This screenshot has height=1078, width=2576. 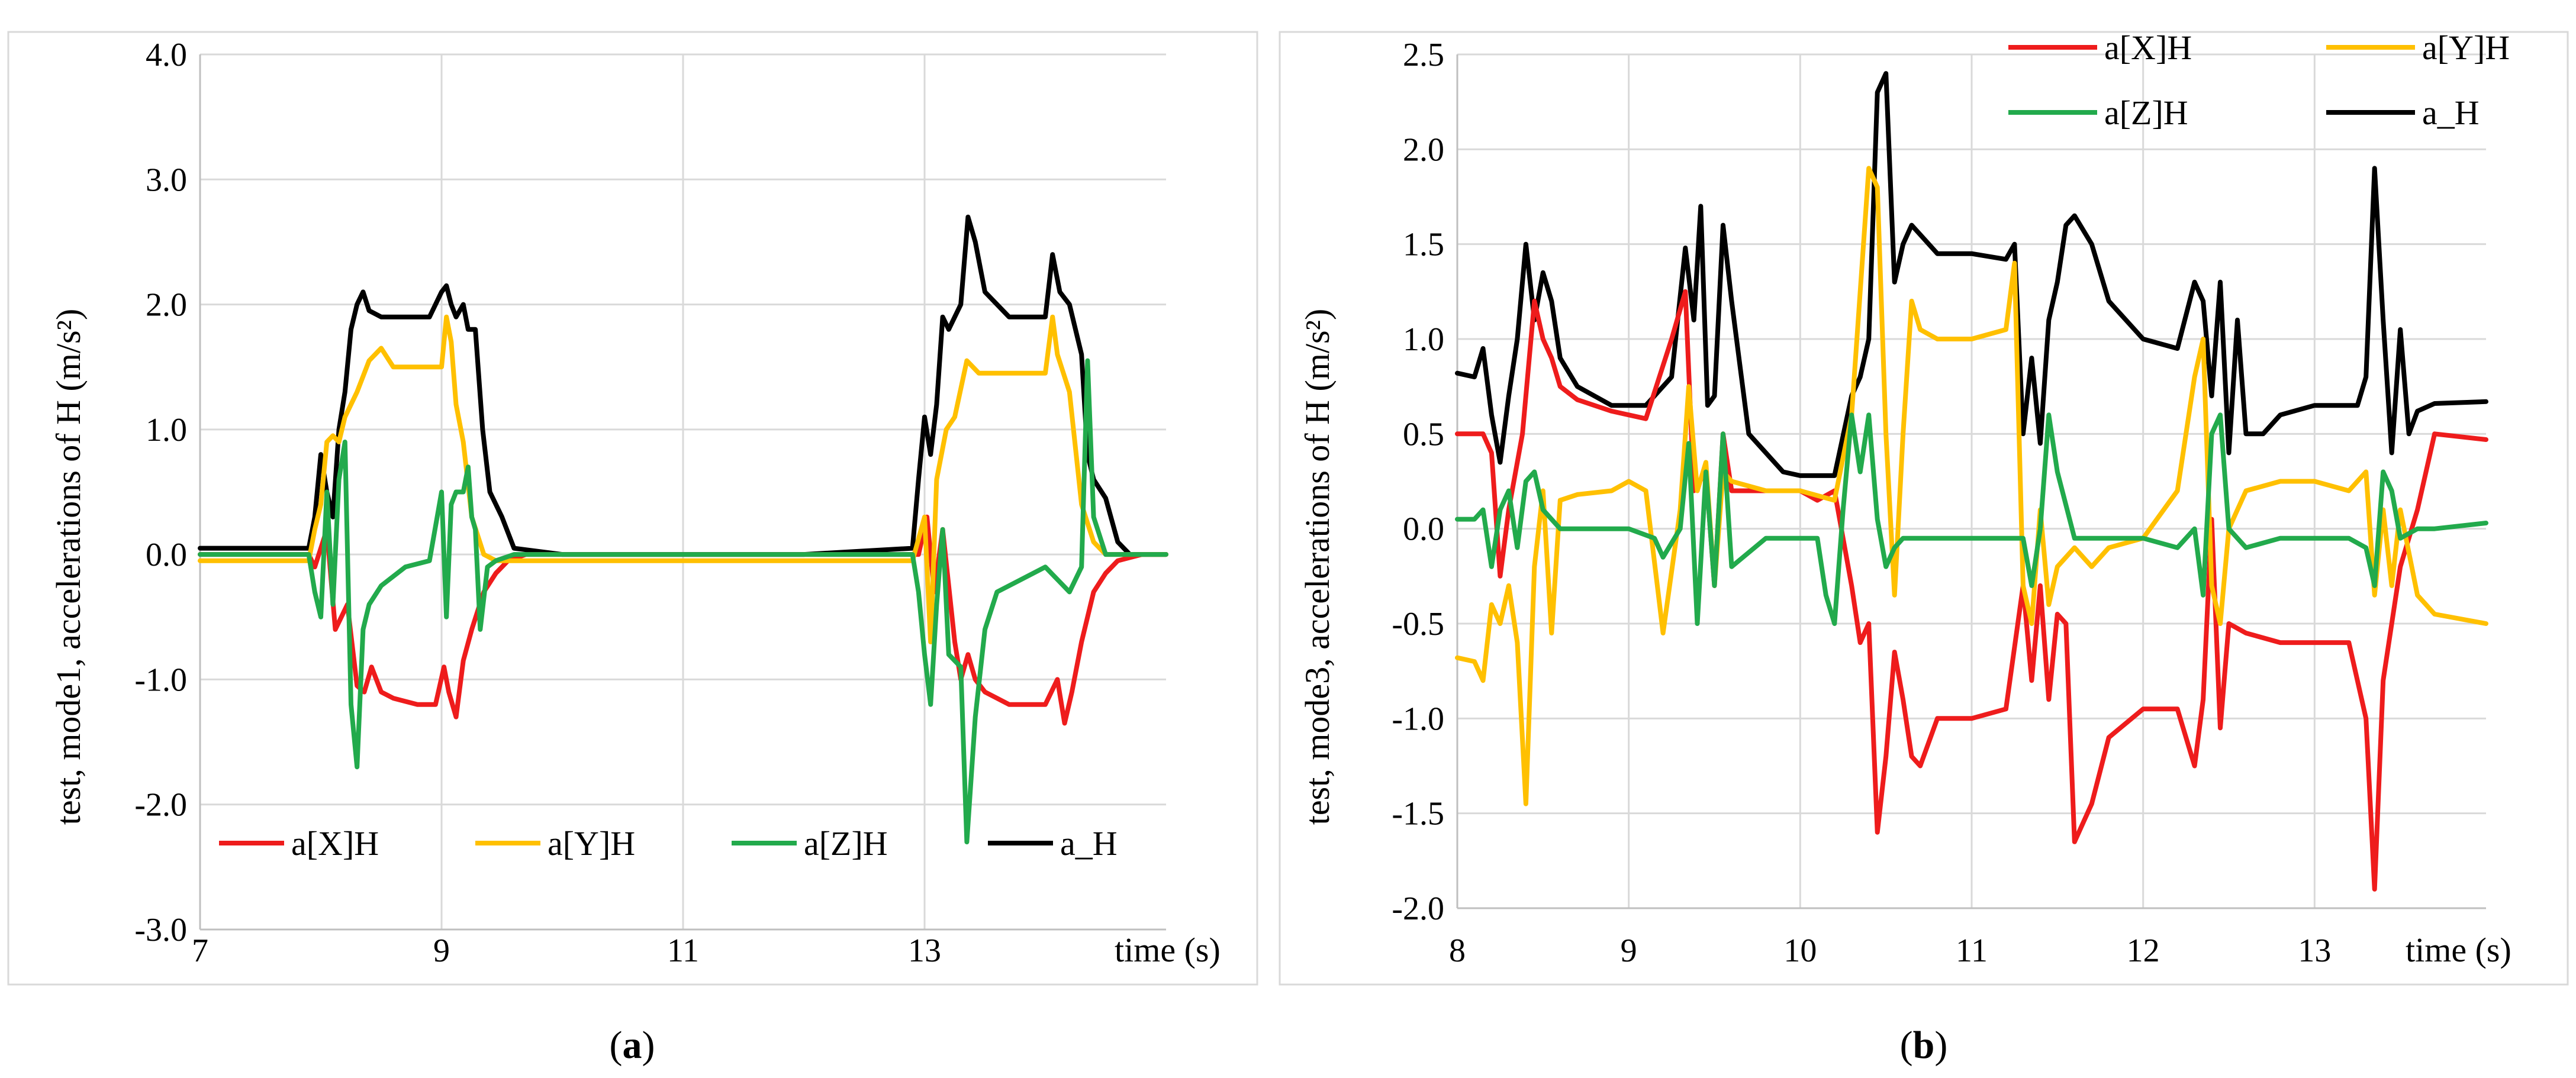 I want to click on caption-a-close: ), so click(x=649, y=1045).